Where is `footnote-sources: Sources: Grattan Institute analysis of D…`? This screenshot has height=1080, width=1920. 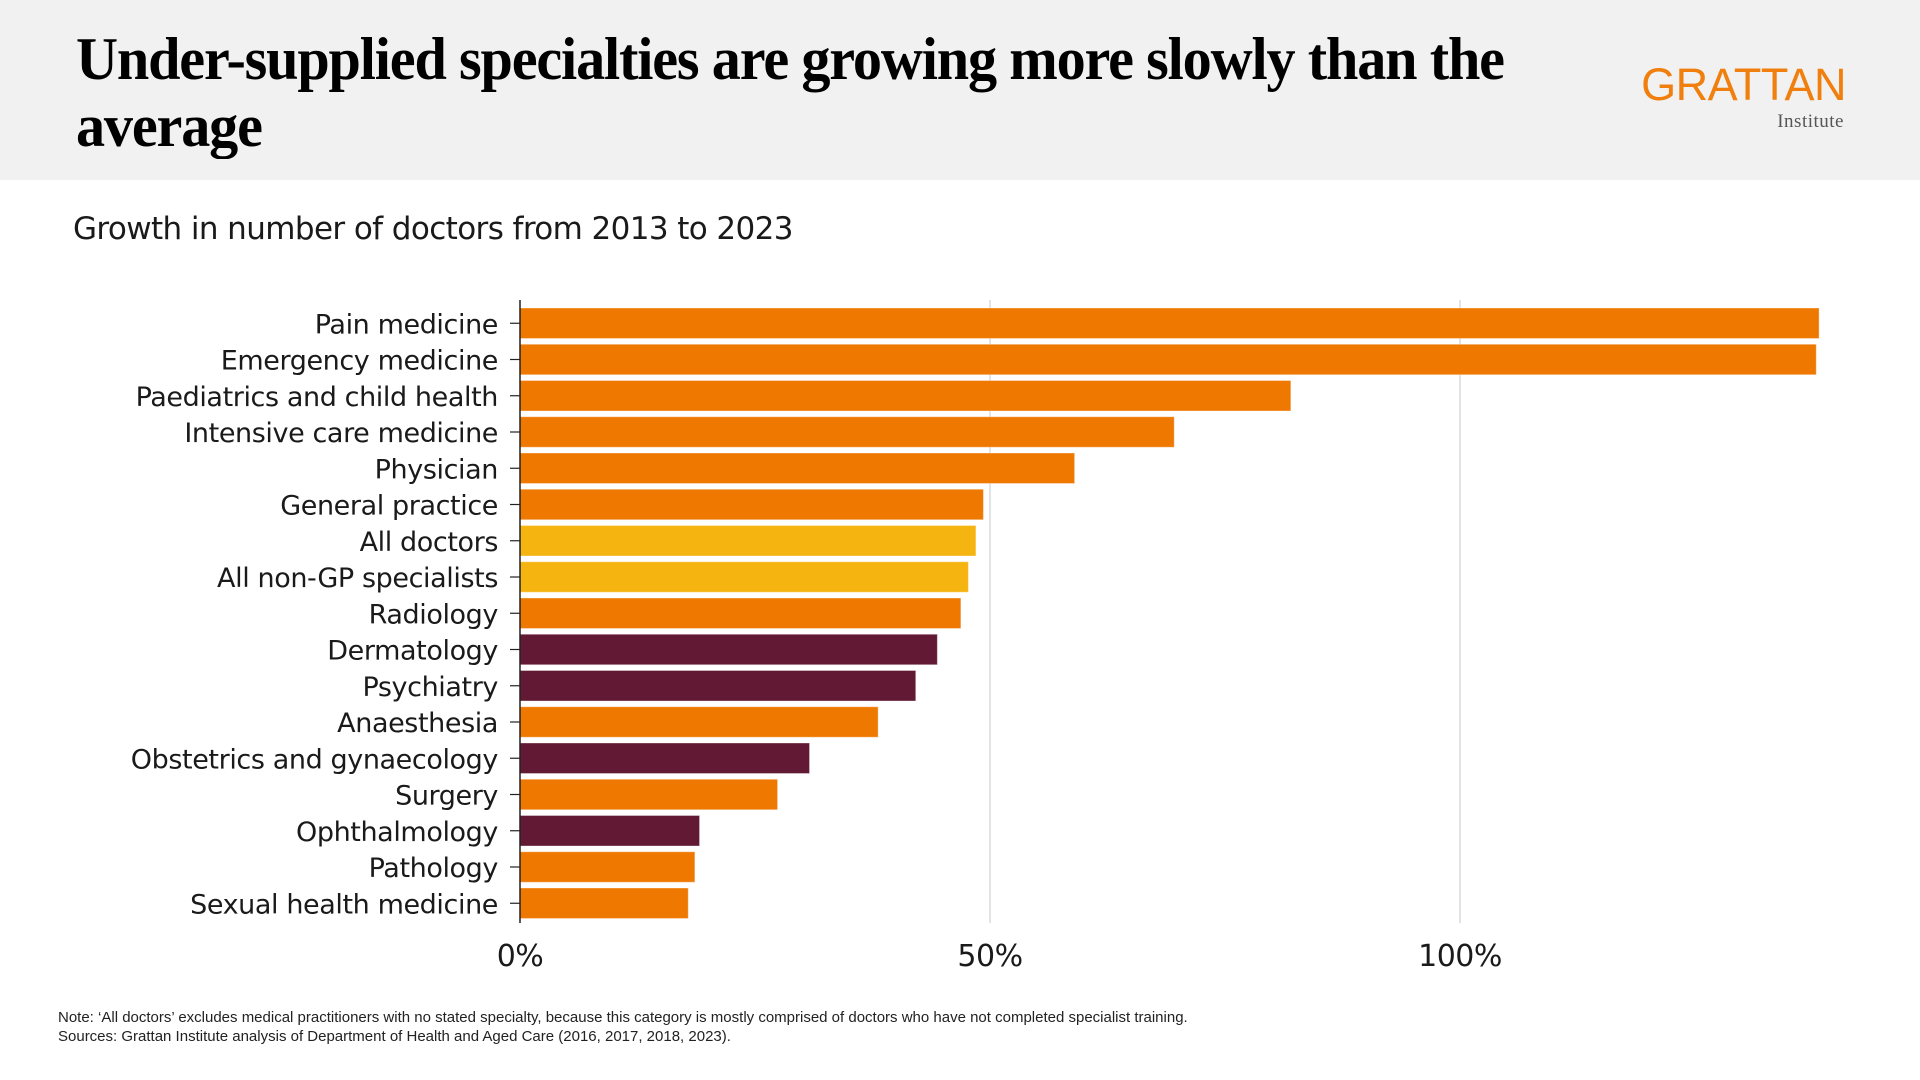 footnote-sources: Sources: Grattan Institute analysis of D… is located at coordinates (394, 1036).